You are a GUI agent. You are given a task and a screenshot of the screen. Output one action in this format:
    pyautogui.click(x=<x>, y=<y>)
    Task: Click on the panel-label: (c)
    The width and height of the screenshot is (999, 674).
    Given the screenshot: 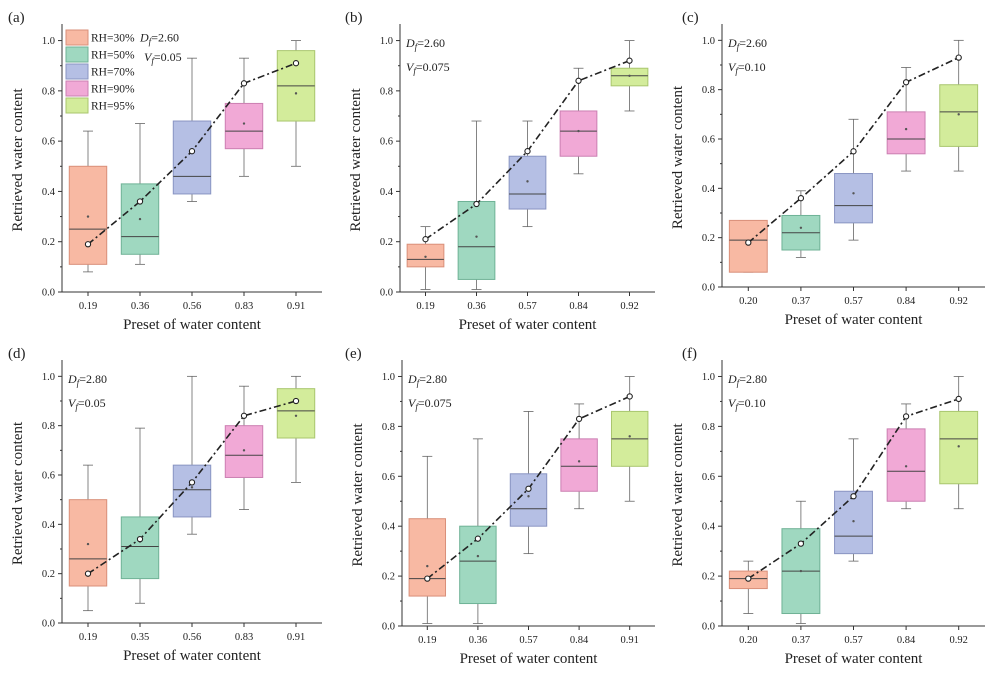 What is the action you would take?
    pyautogui.click(x=690, y=18)
    